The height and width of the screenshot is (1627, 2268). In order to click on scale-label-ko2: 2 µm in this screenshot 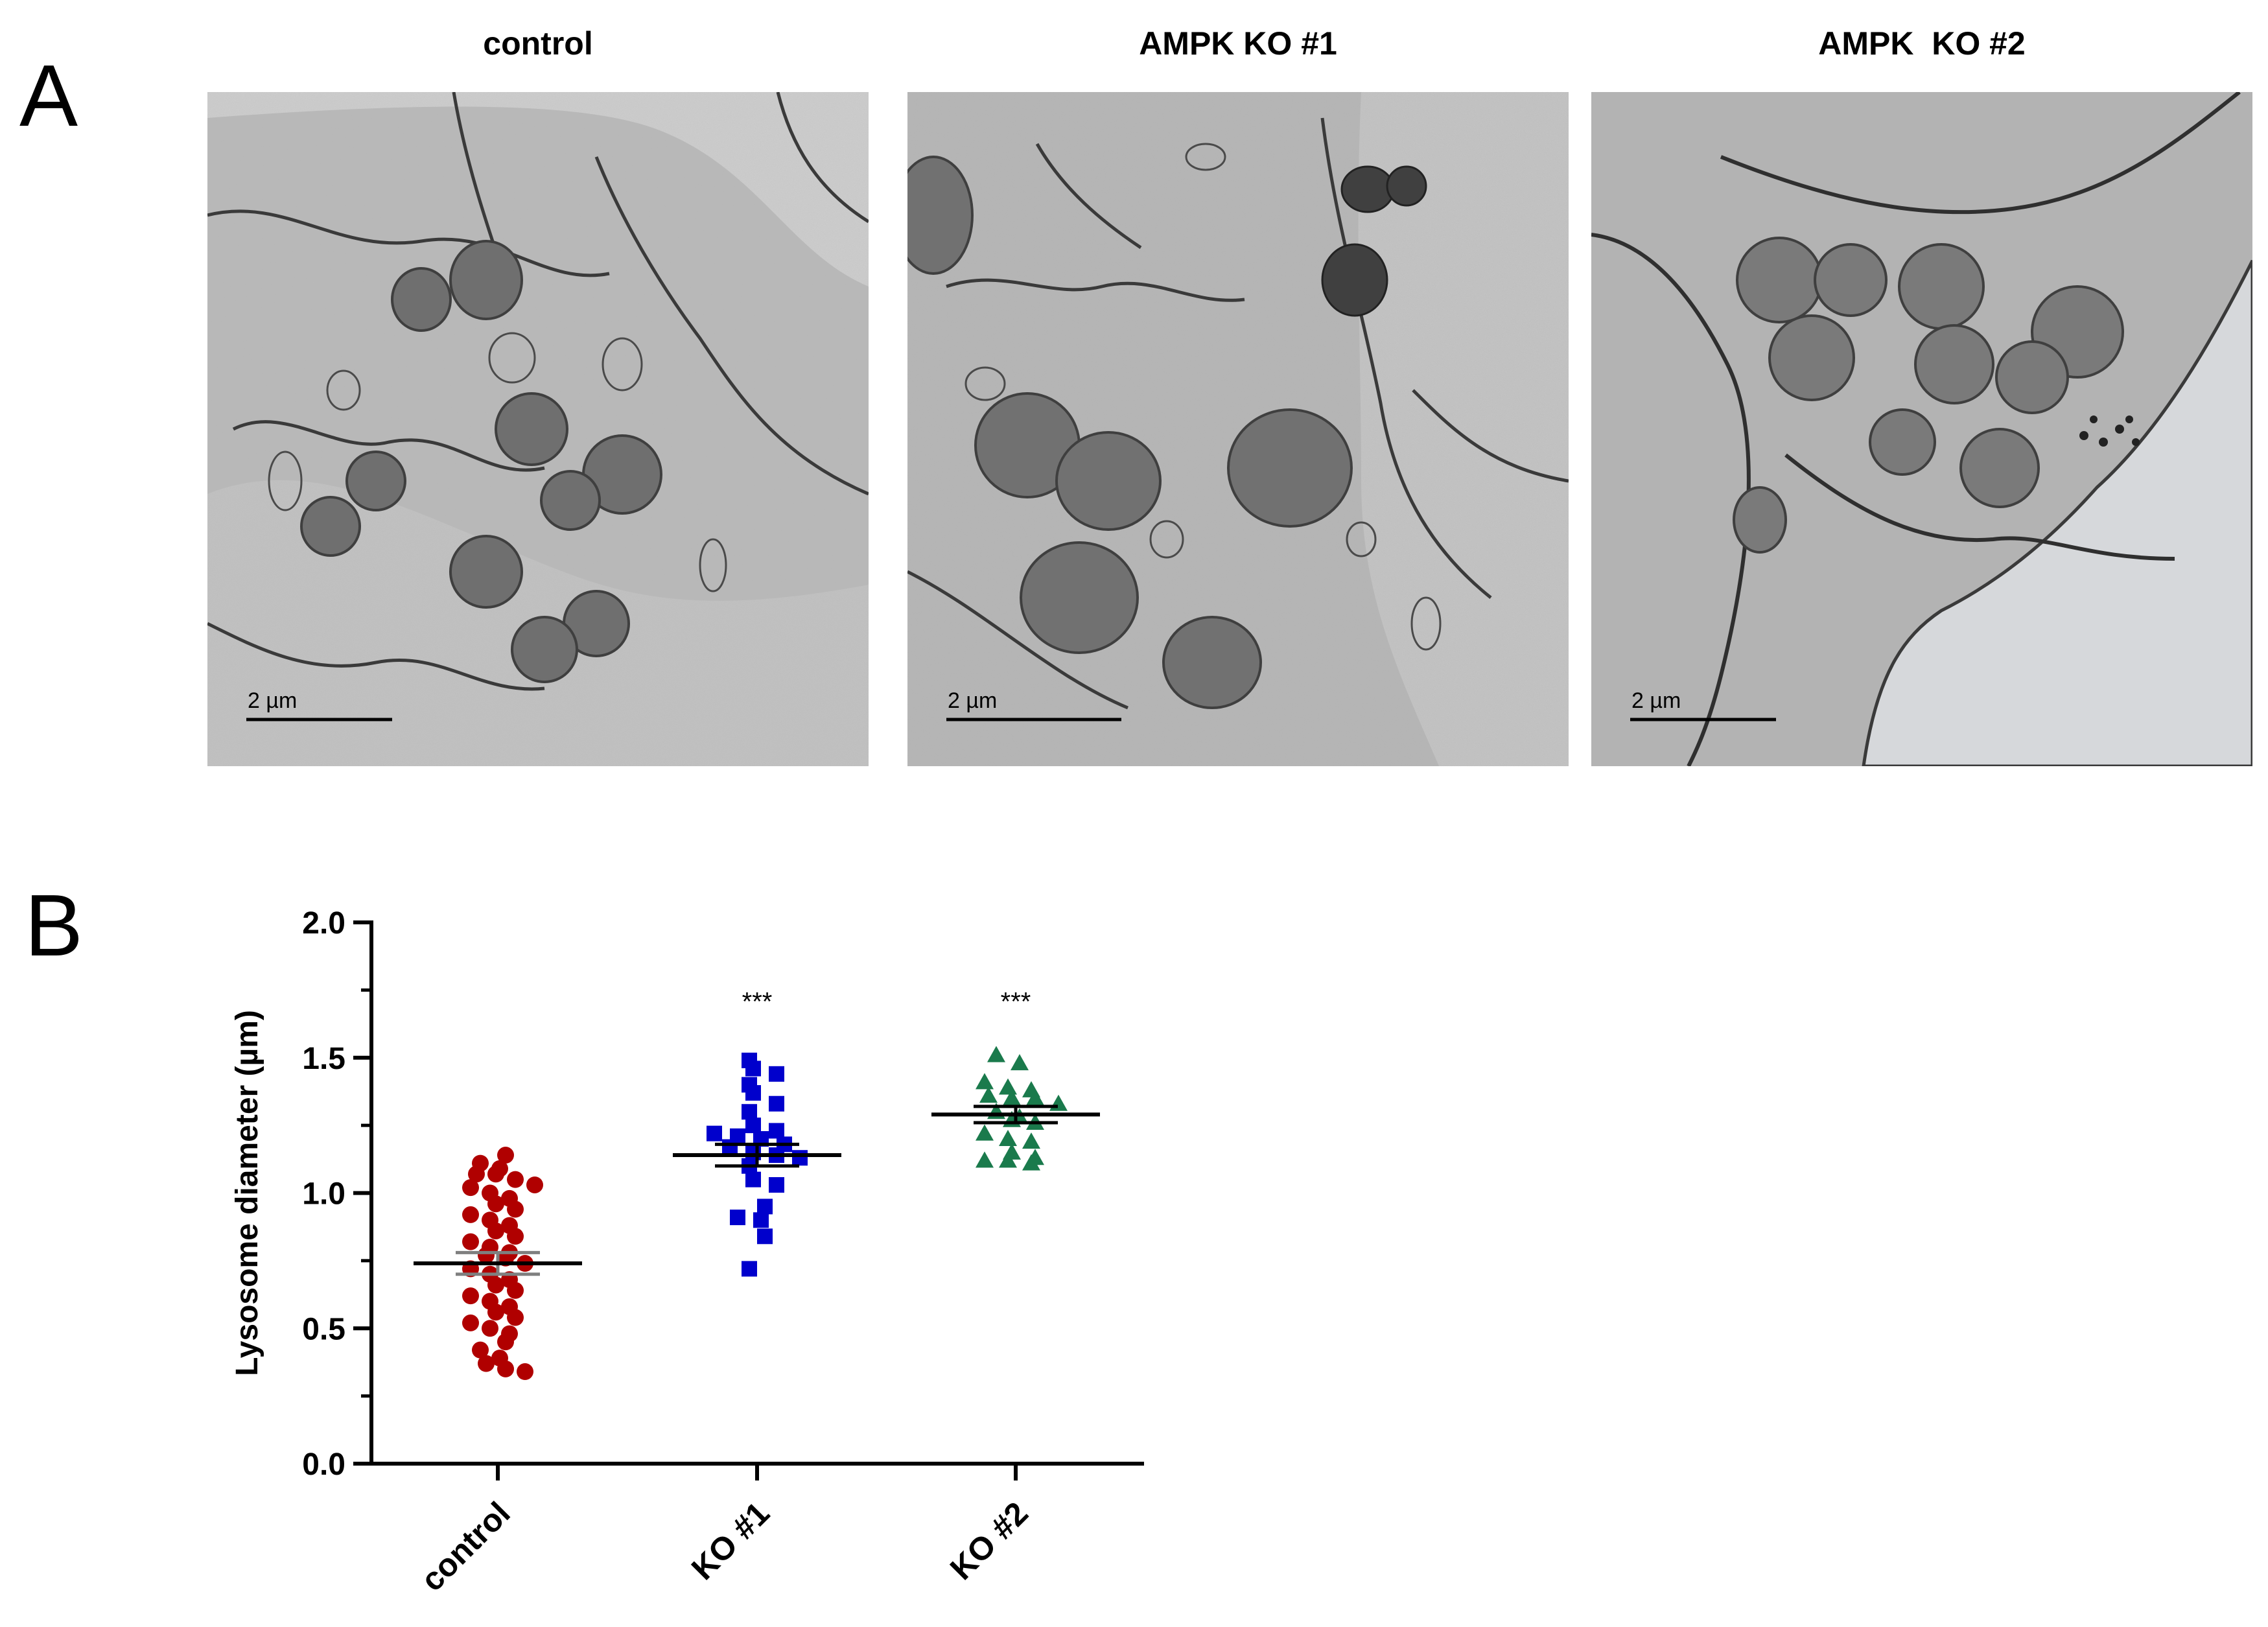, I will do `click(1656, 701)`.